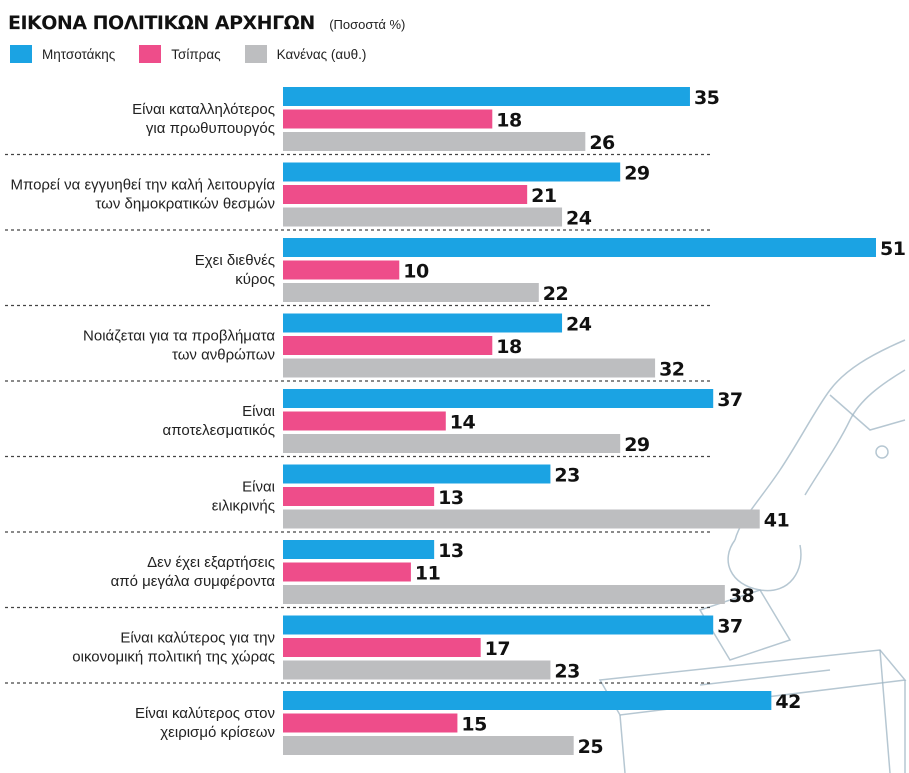  Describe the element at coordinates (179, 336) in the screenshot. I see `category-label: Νοιάζεται για τα προβλήματα` at that location.